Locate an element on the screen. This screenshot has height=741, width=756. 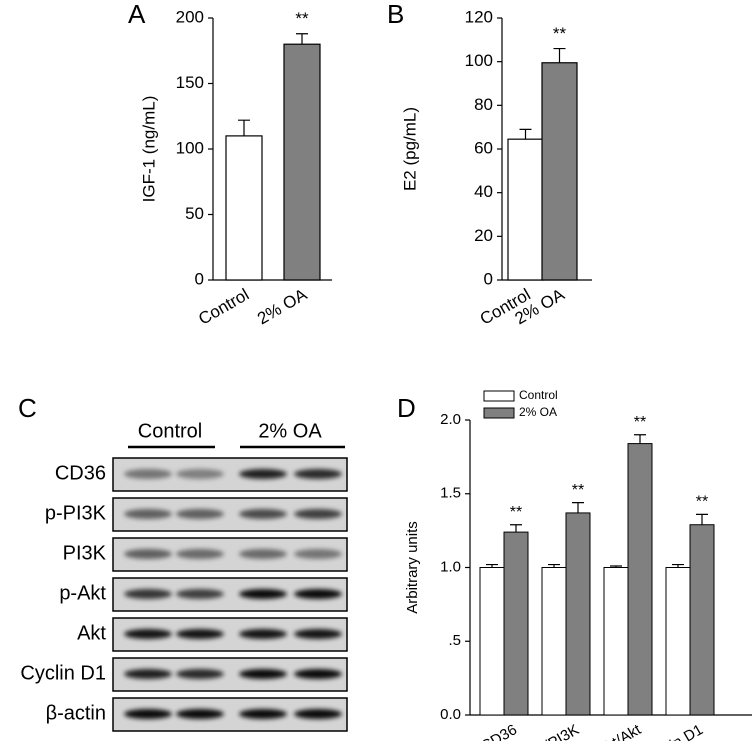
x-tick-label: Control is located at coordinates (223, 307).